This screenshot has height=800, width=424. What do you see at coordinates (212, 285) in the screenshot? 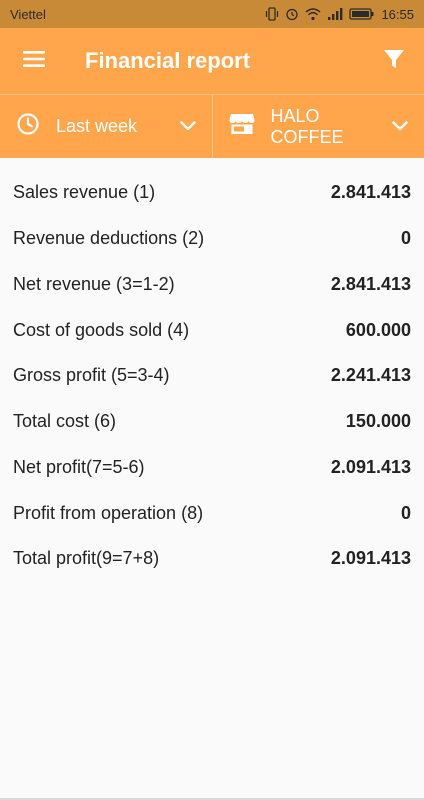
I see `report-row-net-revenue: Net revenue (3=1-2) 2.841.413` at bounding box center [212, 285].